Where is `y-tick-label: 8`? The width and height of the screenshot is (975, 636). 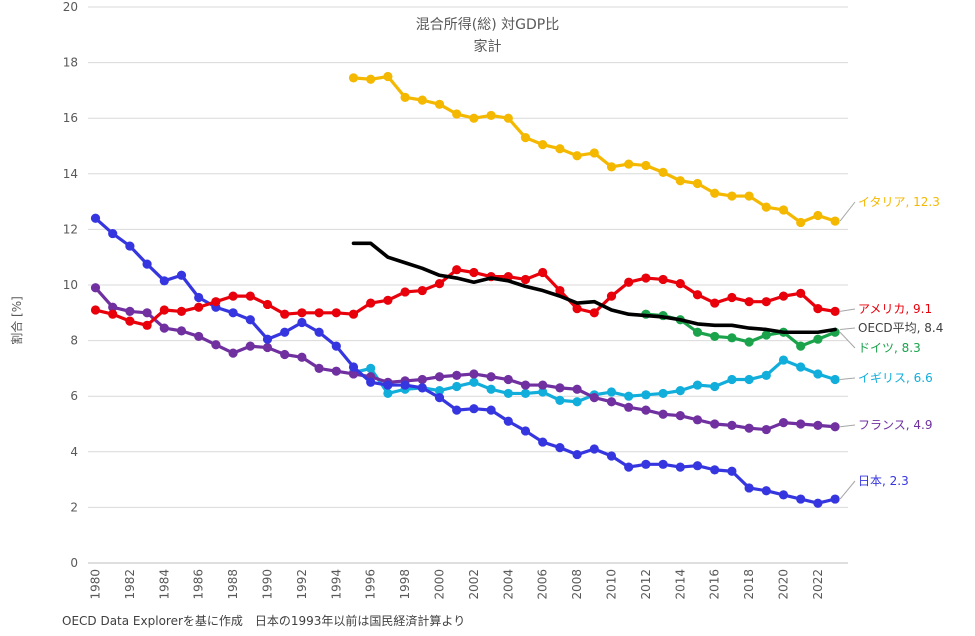 y-tick-label: 8 is located at coordinates (74, 341).